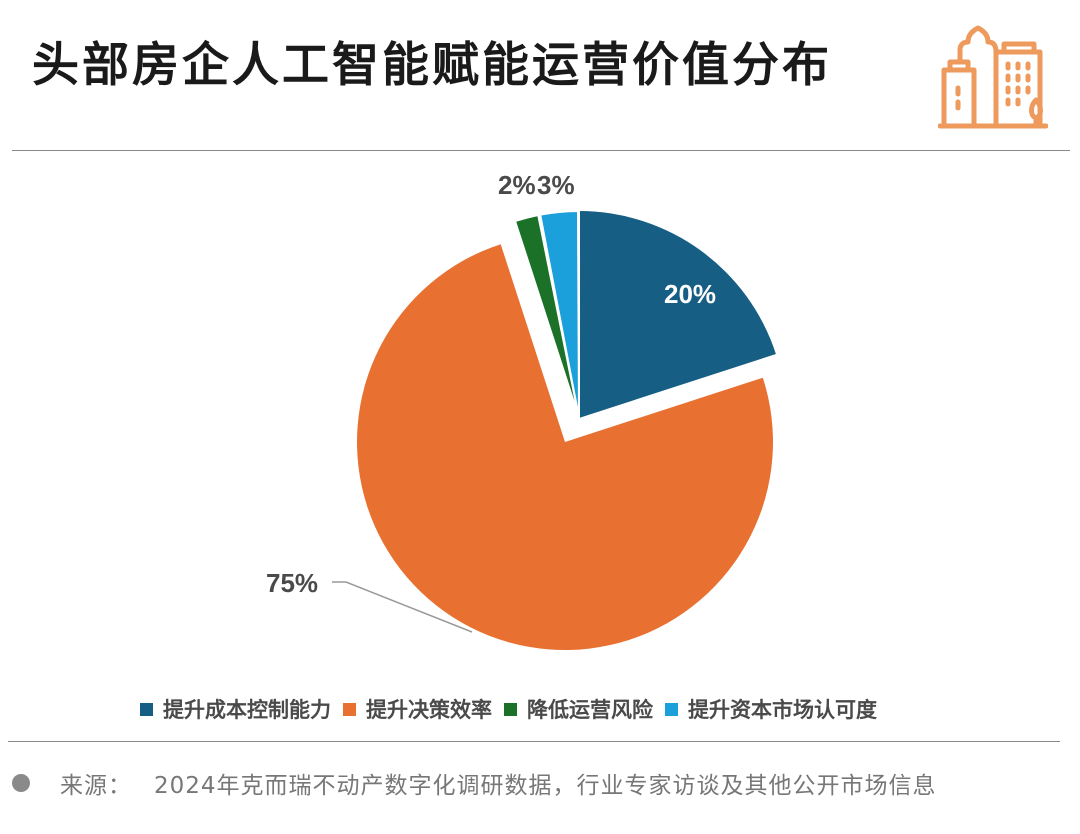  Describe the element at coordinates (534, 741) in the screenshot. I see `footer-divider` at that location.